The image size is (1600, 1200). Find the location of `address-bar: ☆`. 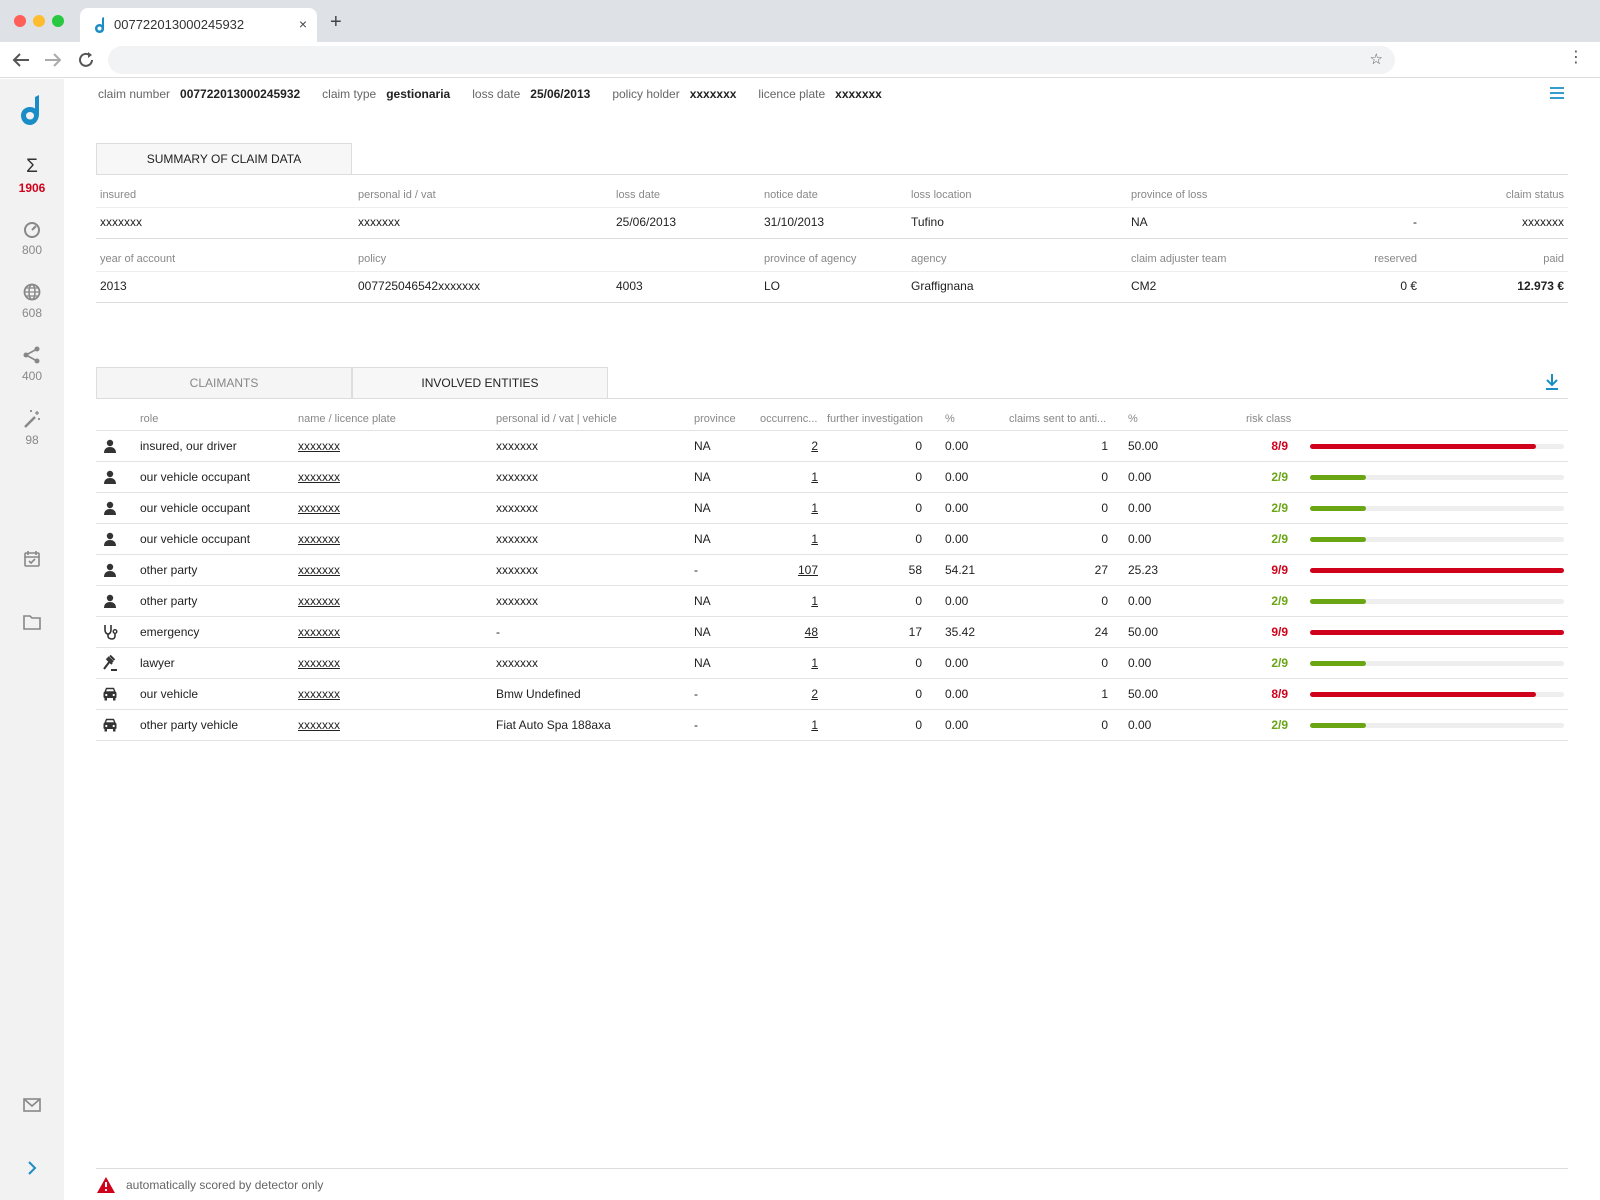

address-bar: ☆ is located at coordinates (751, 60).